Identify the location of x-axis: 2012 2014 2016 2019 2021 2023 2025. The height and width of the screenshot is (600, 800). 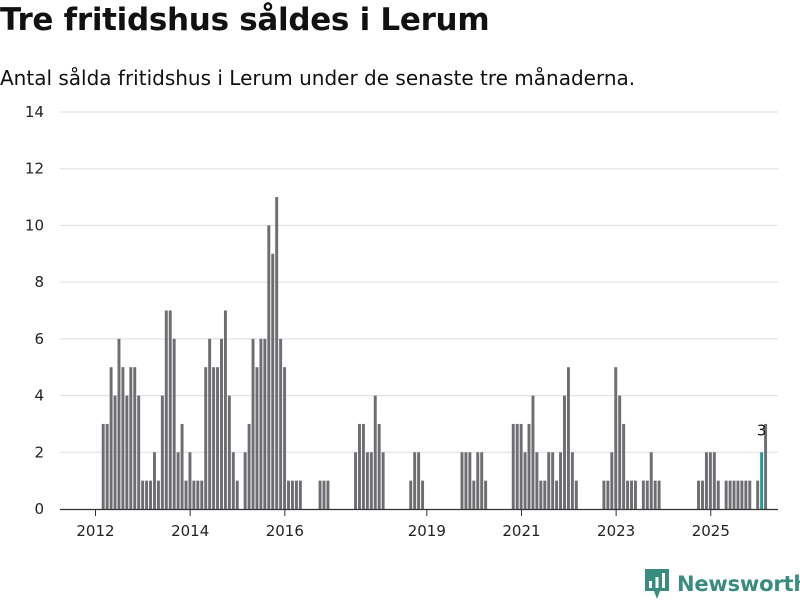
(419, 524).